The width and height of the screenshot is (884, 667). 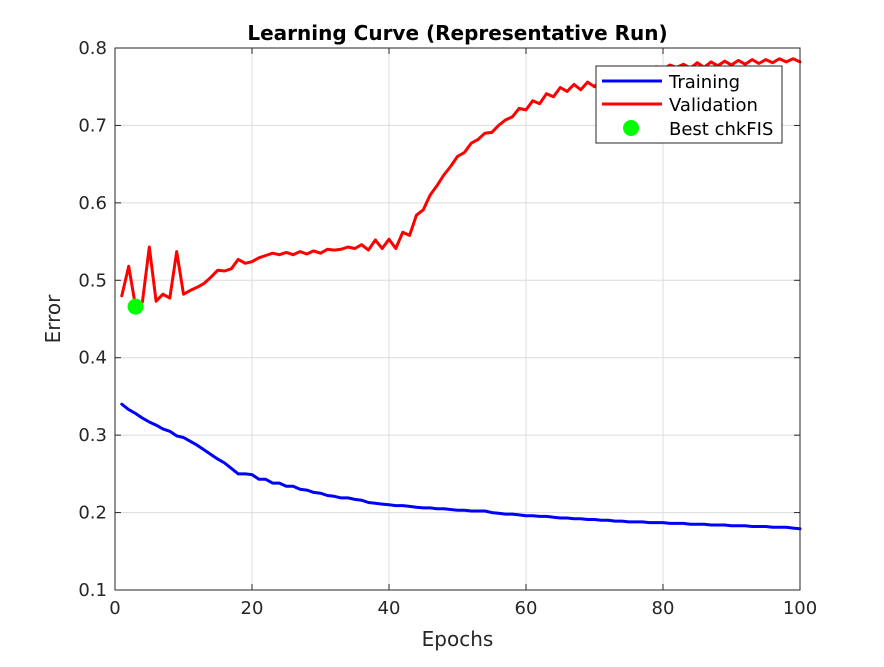 What do you see at coordinates (800, 608) in the screenshot?
I see `x-tick-label: 100` at bounding box center [800, 608].